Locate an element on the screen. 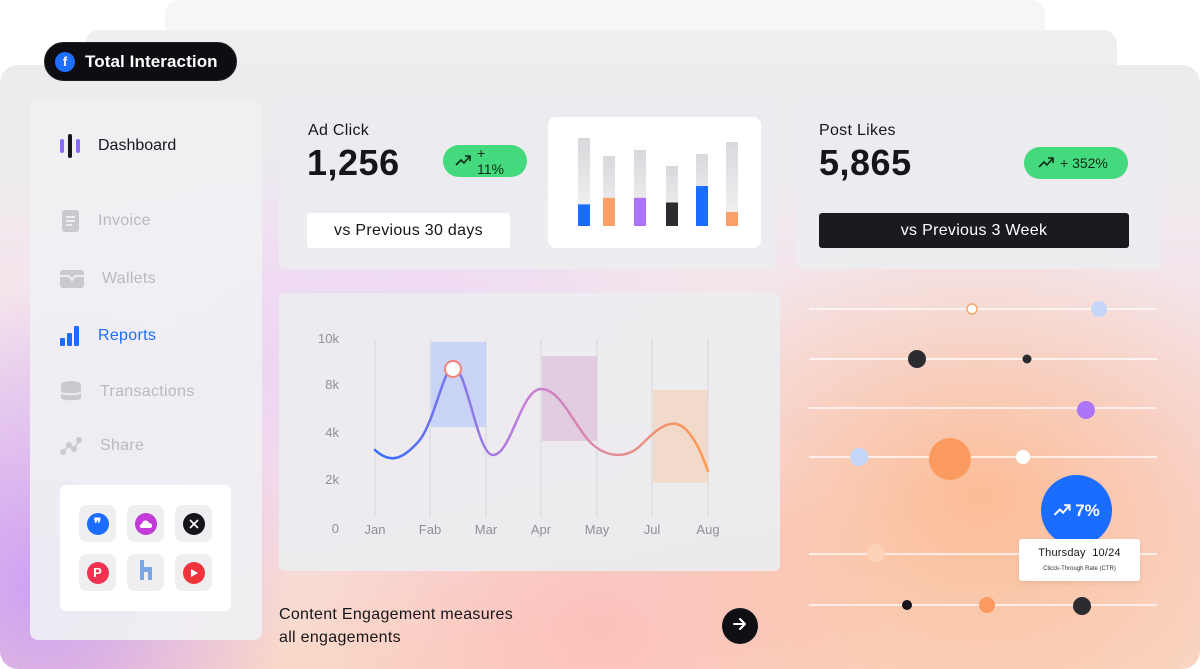 The width and height of the screenshot is (1200, 669). y-tick-label: 2k is located at coordinates (332, 479).